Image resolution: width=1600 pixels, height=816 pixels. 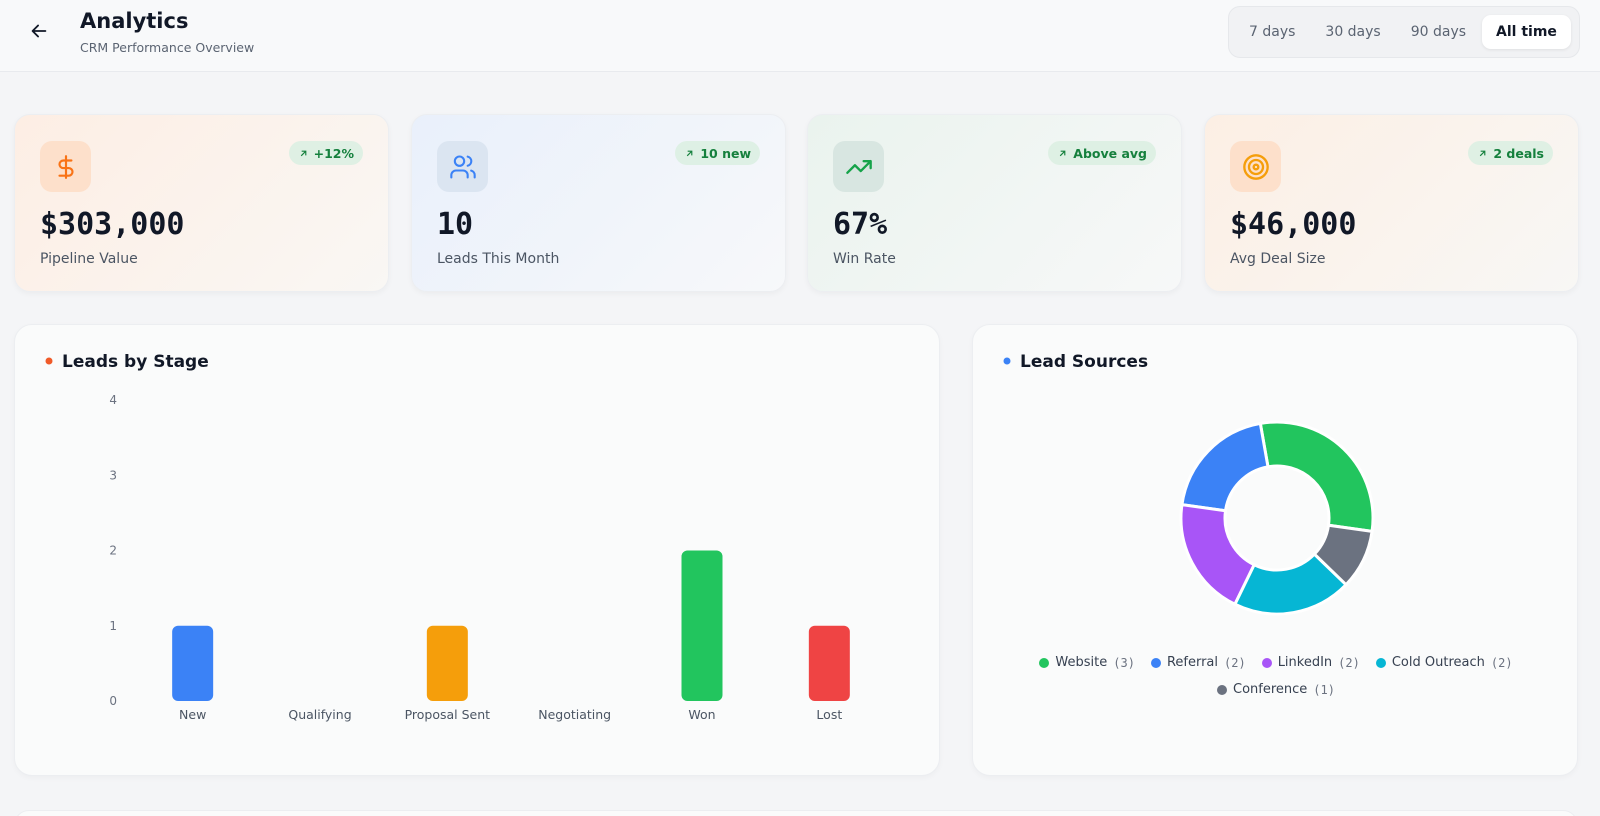 I want to click on kpi-badge-text: 10 new, so click(x=725, y=153).